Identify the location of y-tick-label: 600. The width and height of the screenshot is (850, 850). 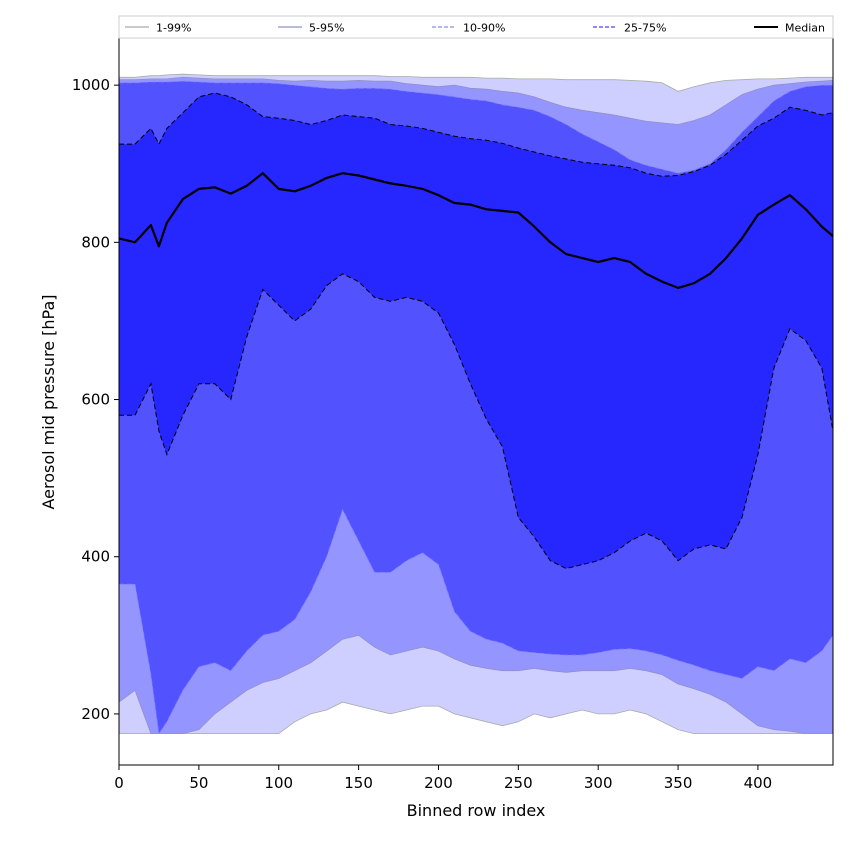
(95, 400).